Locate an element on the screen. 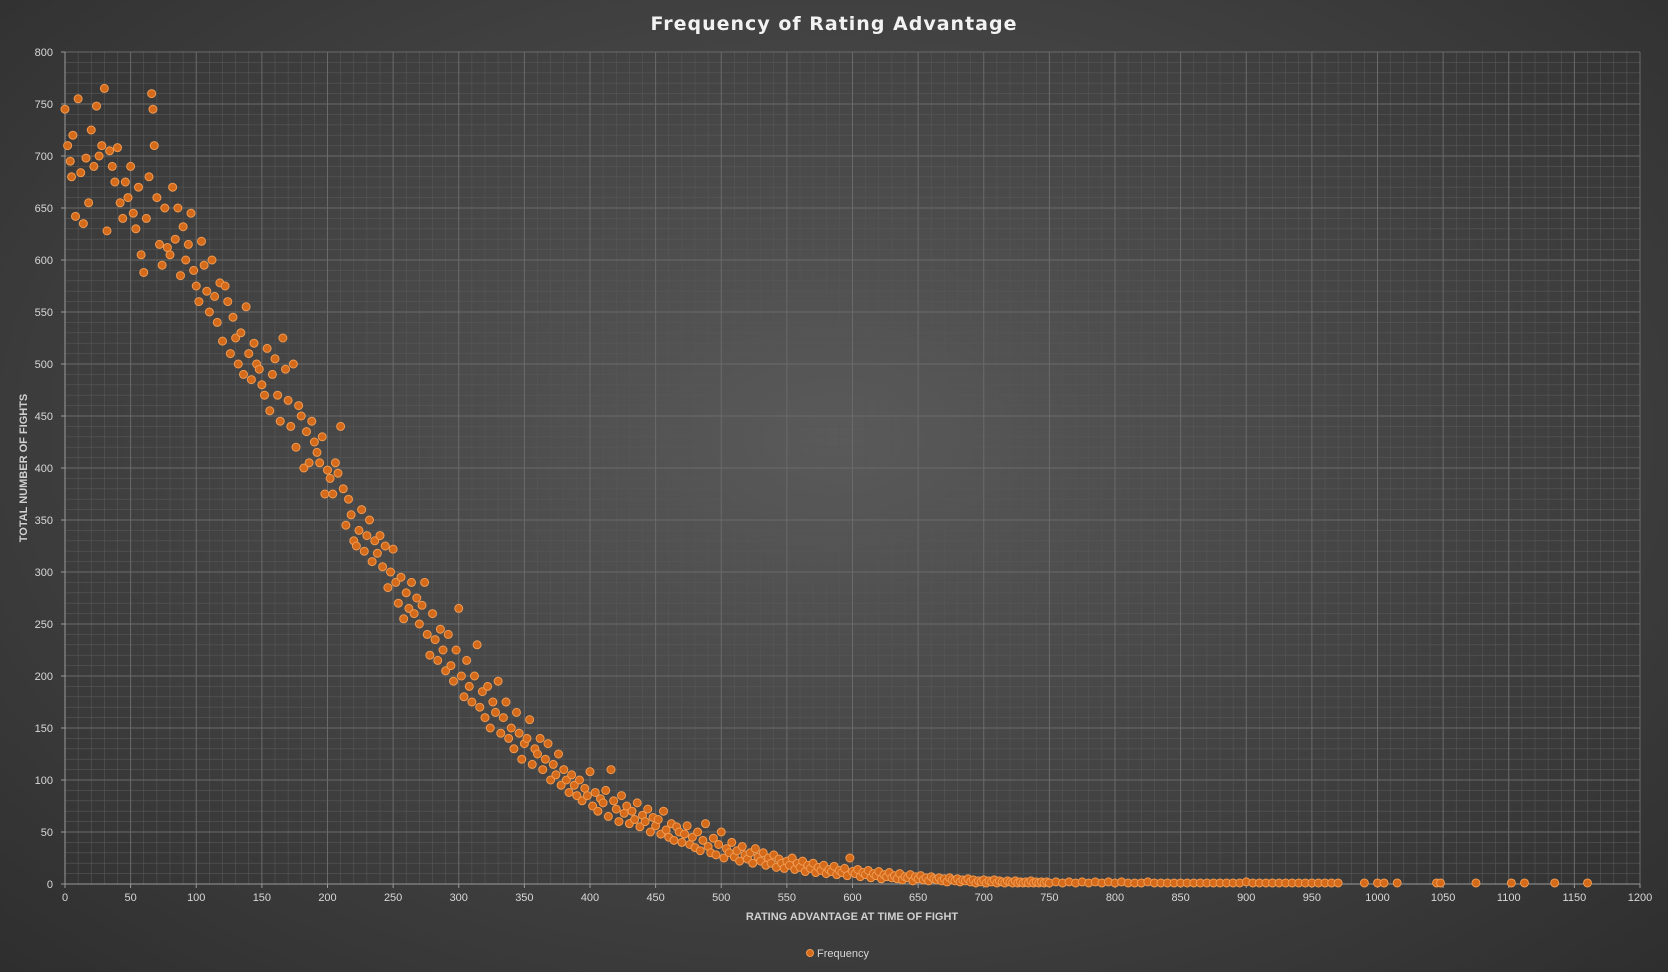  y-tick-label: 0 is located at coordinates (50, 885).